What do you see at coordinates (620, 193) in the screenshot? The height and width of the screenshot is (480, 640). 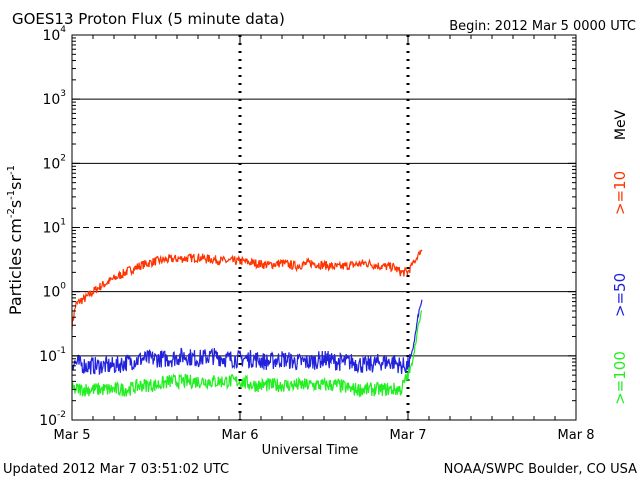 I see `legend-entry-ge10: >=10` at bounding box center [620, 193].